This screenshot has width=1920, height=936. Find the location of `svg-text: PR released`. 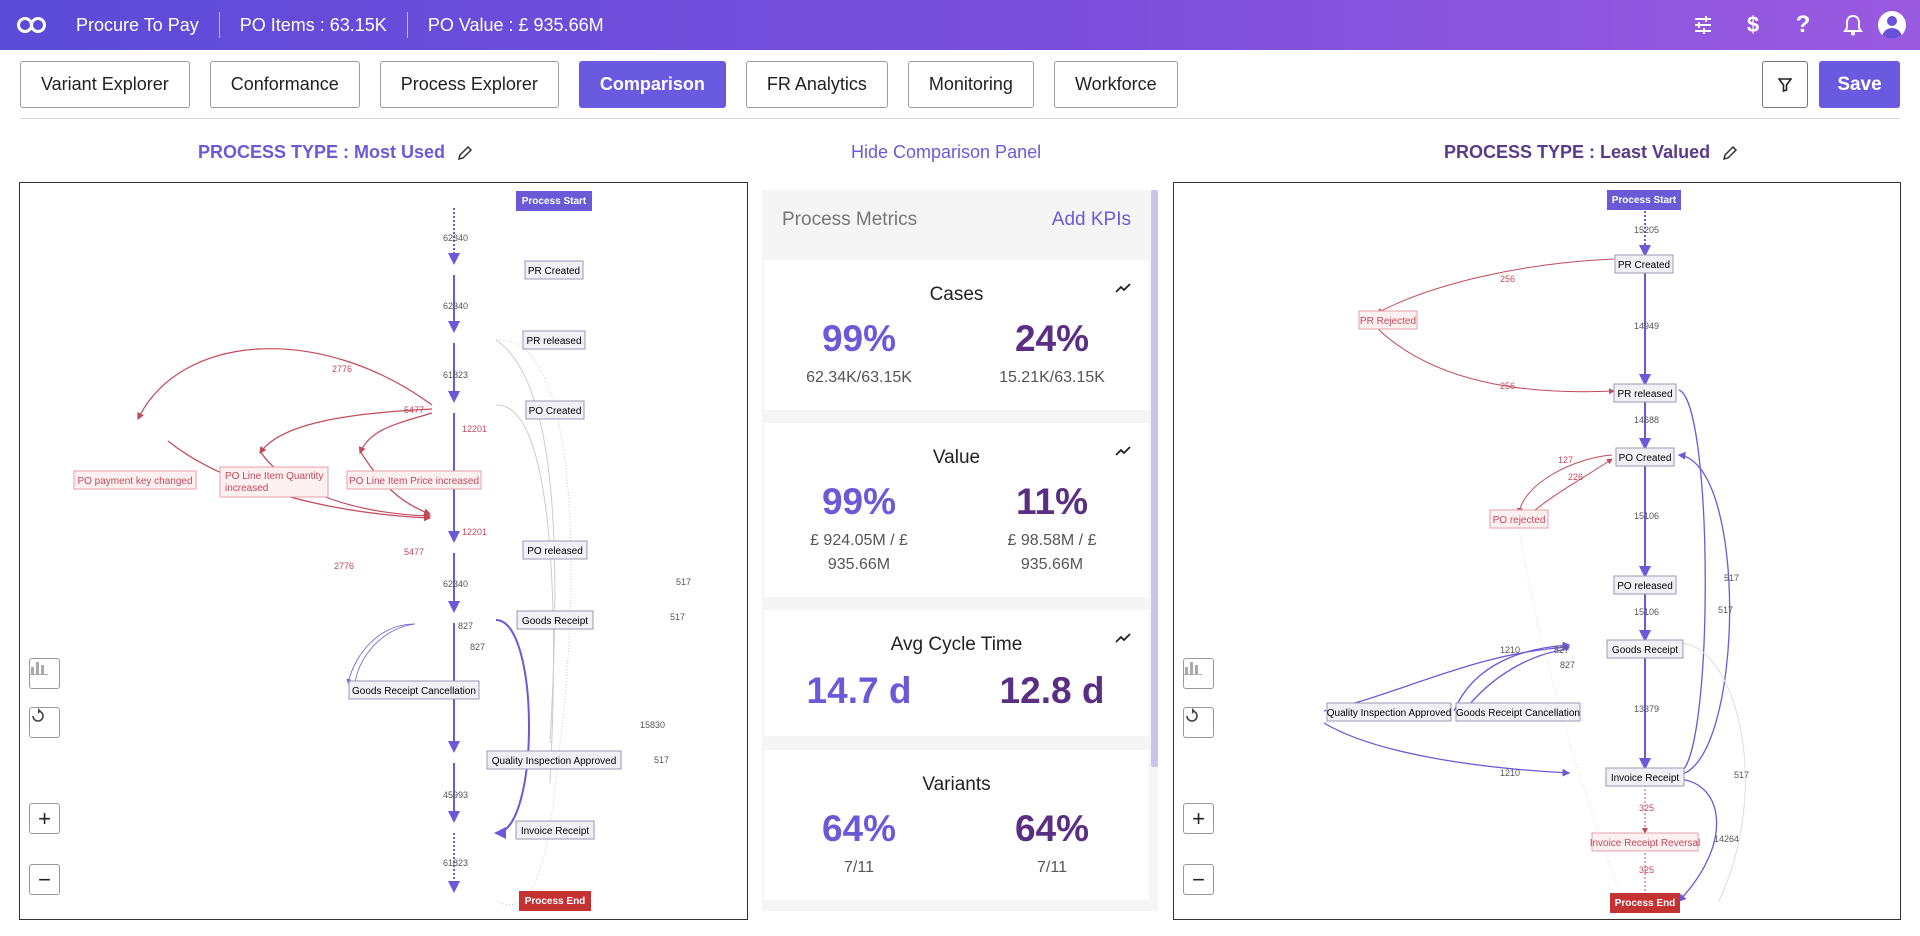

svg-text: PR released is located at coordinates (1644, 394).